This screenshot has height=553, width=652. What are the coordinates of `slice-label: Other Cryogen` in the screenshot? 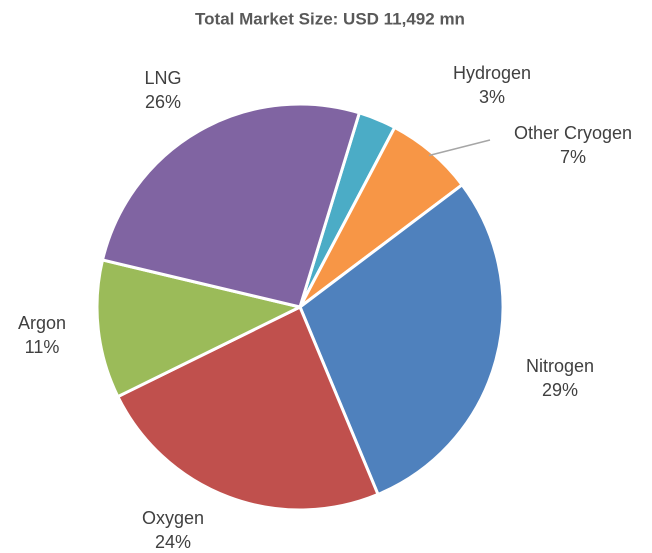 It's located at (573, 133).